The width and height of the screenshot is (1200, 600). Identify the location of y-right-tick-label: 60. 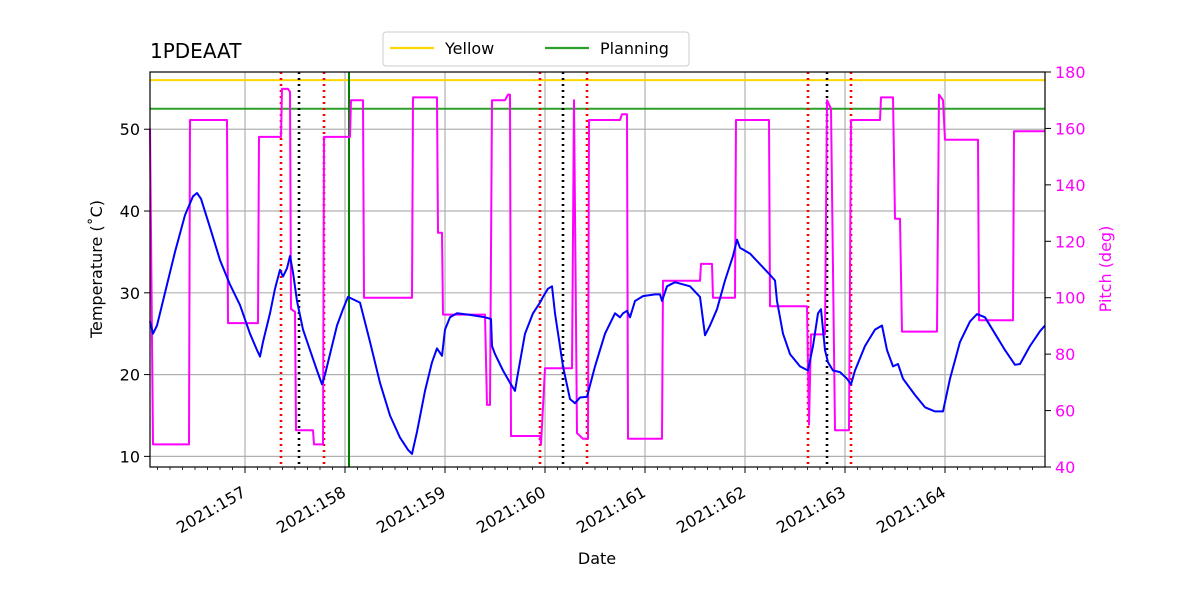
(1065, 411).